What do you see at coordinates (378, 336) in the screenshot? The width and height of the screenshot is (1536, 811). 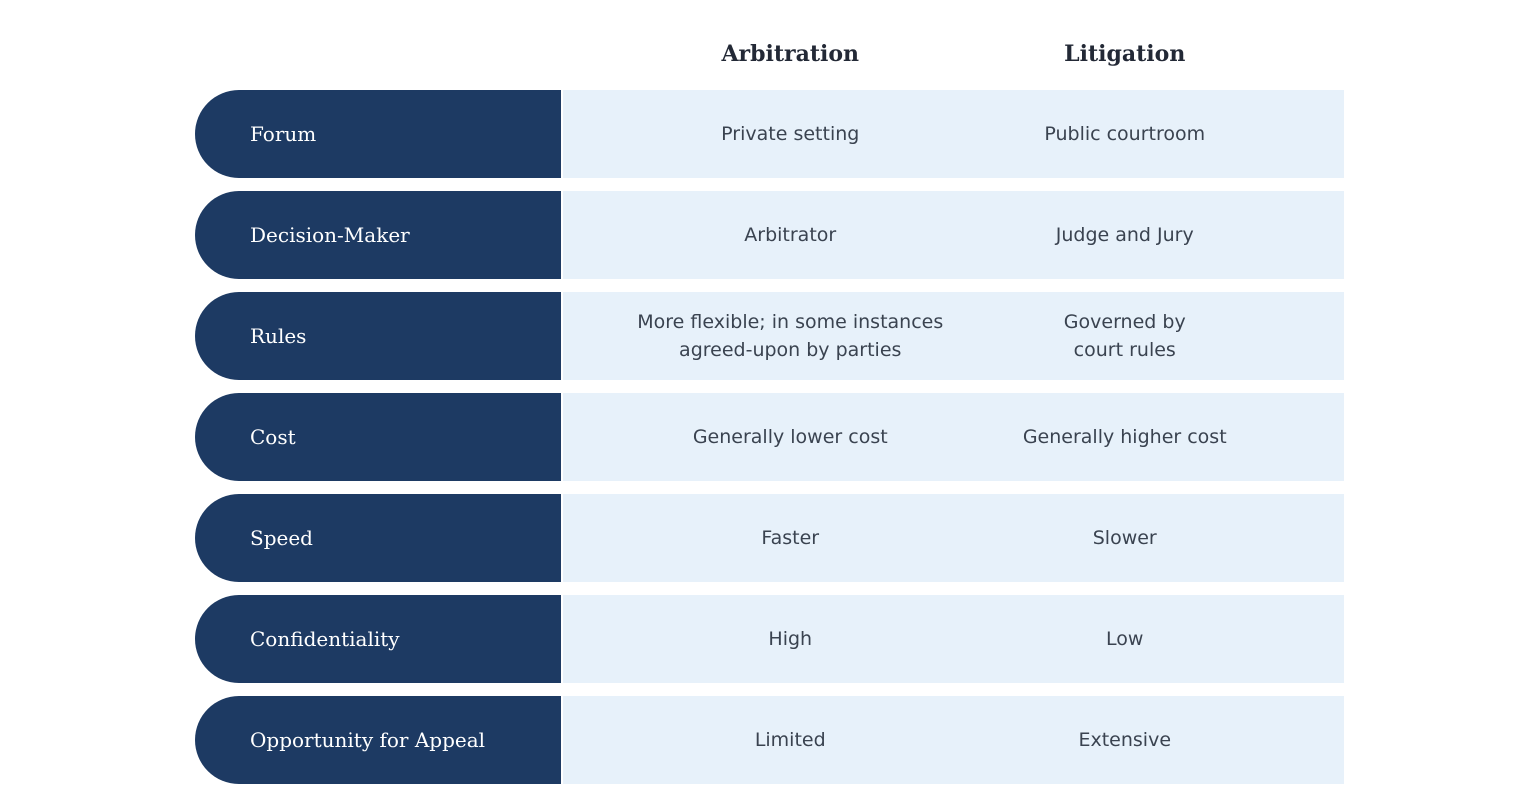 I see `row-label-rules: Rules` at bounding box center [378, 336].